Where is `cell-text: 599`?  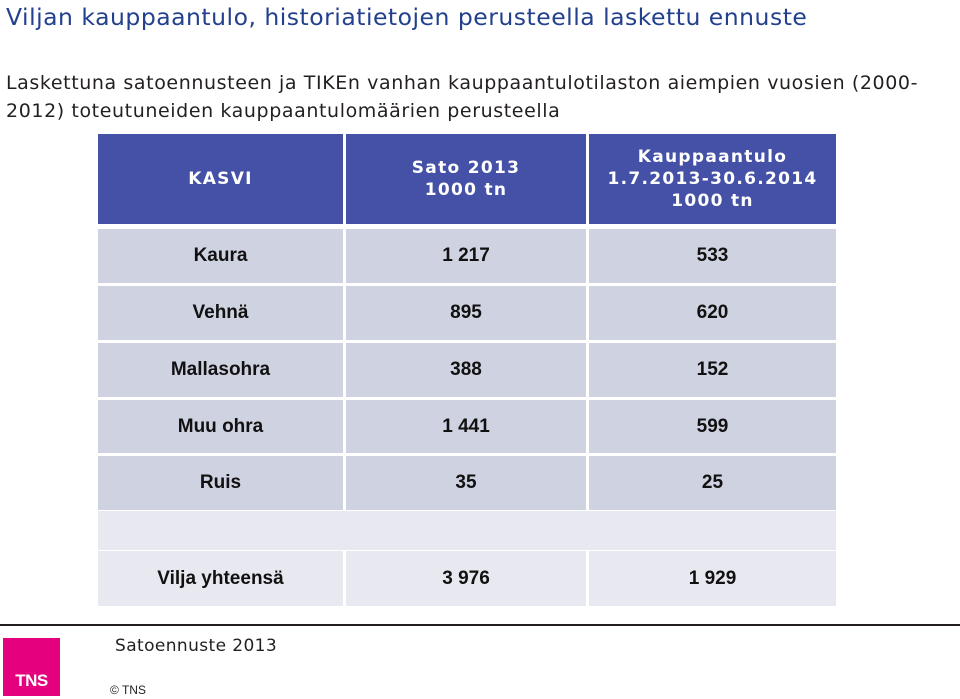
cell-text: 599 is located at coordinates (712, 426).